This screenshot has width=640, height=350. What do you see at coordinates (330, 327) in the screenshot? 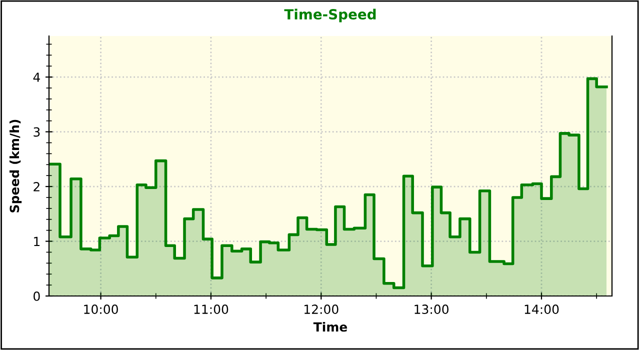
I see `x-axis-title: Time` at bounding box center [330, 327].